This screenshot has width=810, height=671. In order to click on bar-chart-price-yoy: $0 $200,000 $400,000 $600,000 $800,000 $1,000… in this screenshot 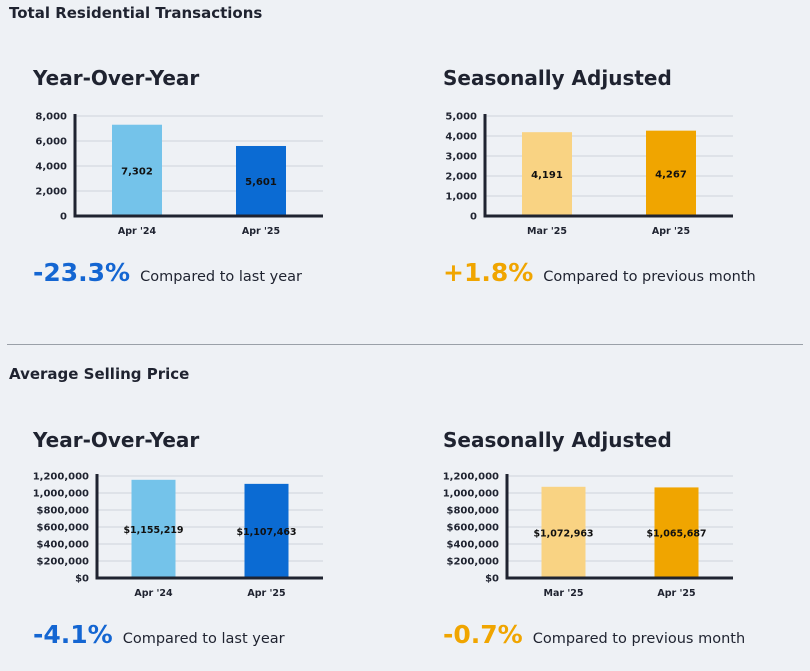, I will do `click(178, 535)`.